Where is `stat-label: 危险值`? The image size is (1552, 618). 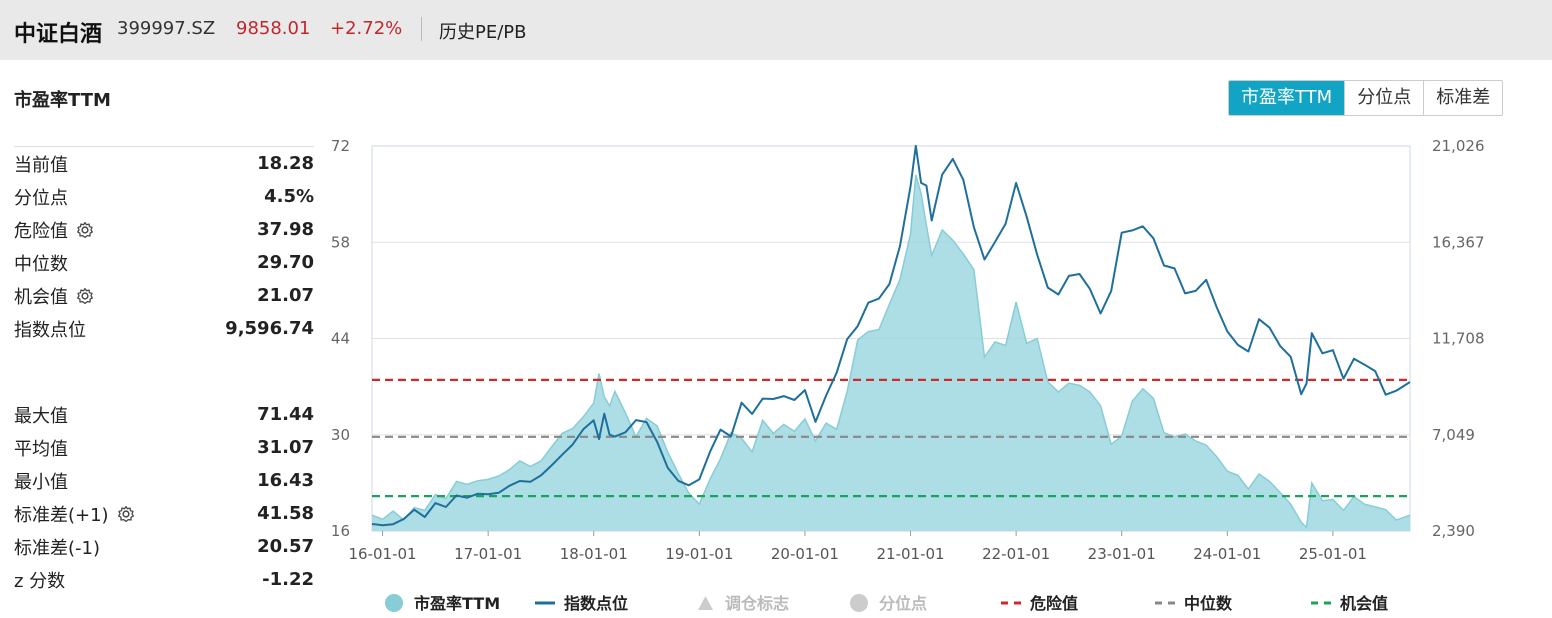
stat-label: 危险值 is located at coordinates (54, 230).